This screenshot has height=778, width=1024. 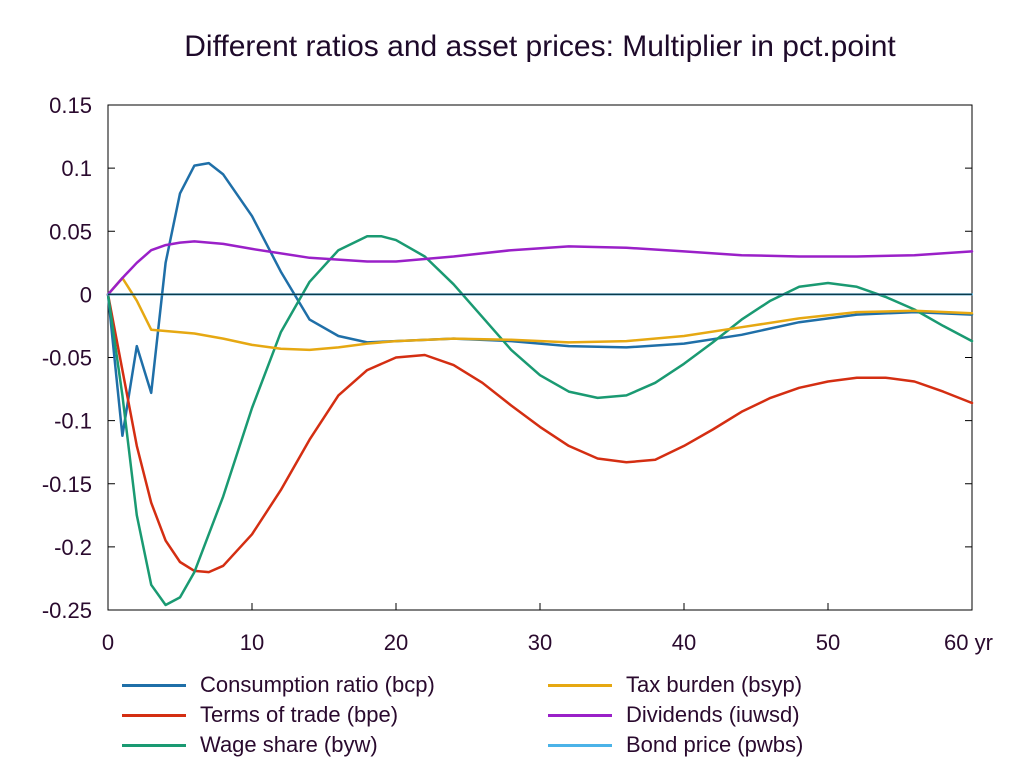 What do you see at coordinates (684, 642) in the screenshot?
I see `x-tick-label: 40` at bounding box center [684, 642].